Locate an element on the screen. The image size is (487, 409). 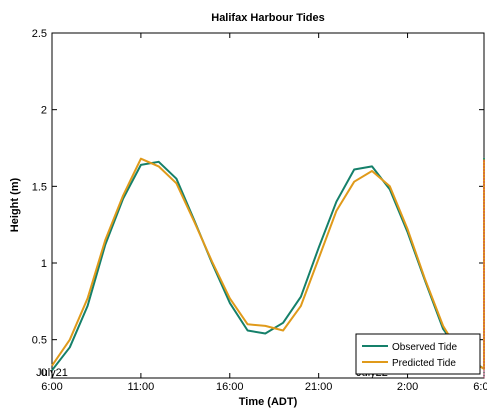
y-tick-label: 0.5 is located at coordinates (39, 341).